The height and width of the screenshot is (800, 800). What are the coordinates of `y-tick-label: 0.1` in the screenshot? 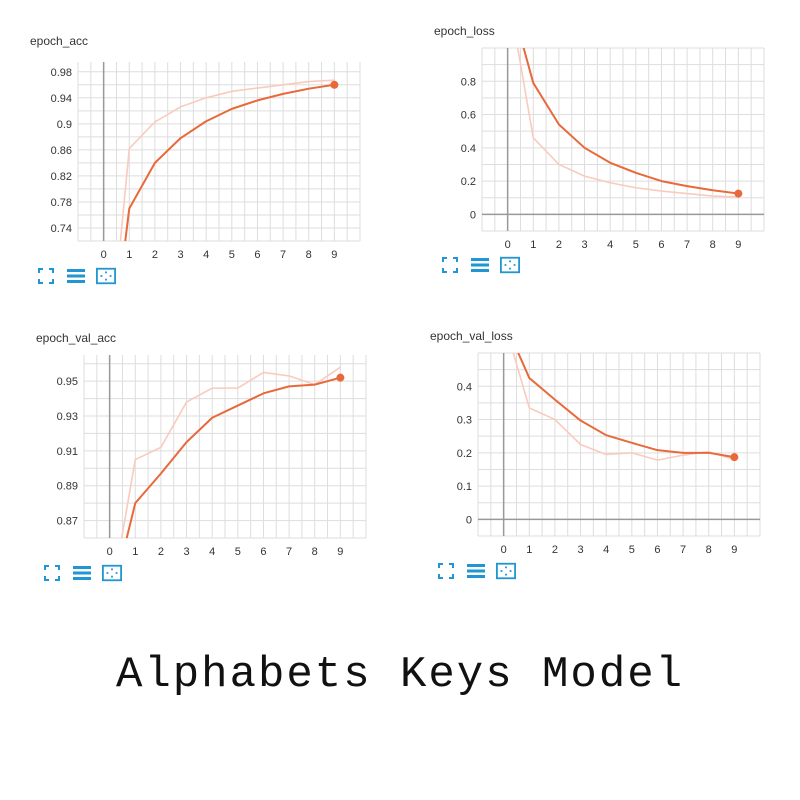 It's located at (464, 487).